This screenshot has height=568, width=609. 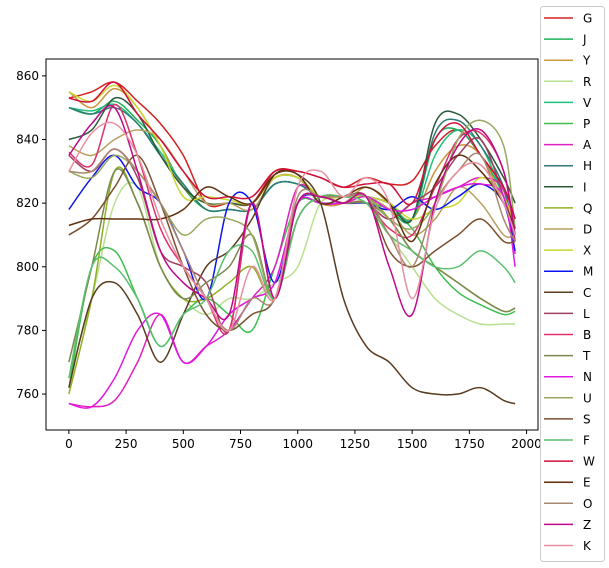 I want to click on legend-label: Q, so click(x=587, y=208).